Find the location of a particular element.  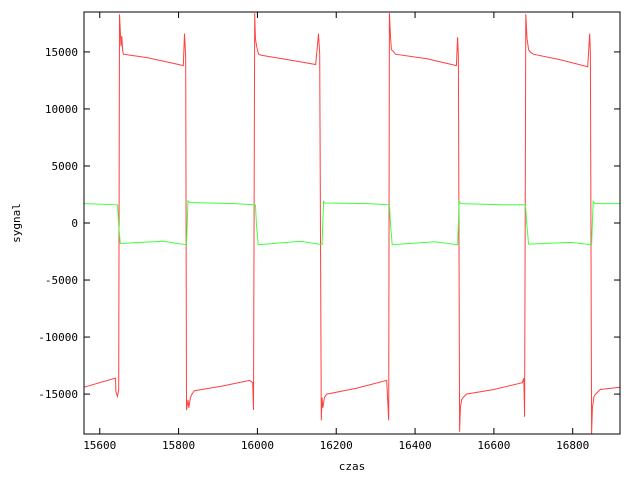

y-tick-label: 5000 is located at coordinates (65, 166).